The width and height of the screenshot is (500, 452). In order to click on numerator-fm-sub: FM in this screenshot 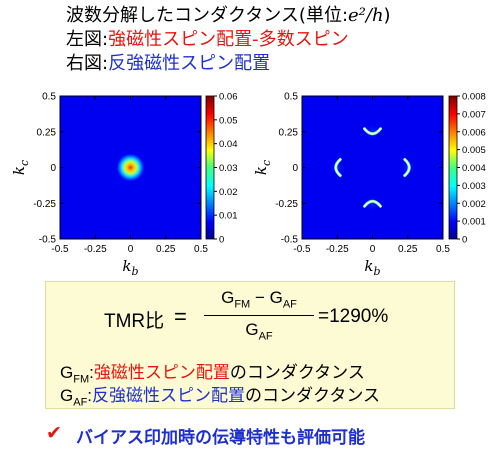, I will do `click(242, 304)`.